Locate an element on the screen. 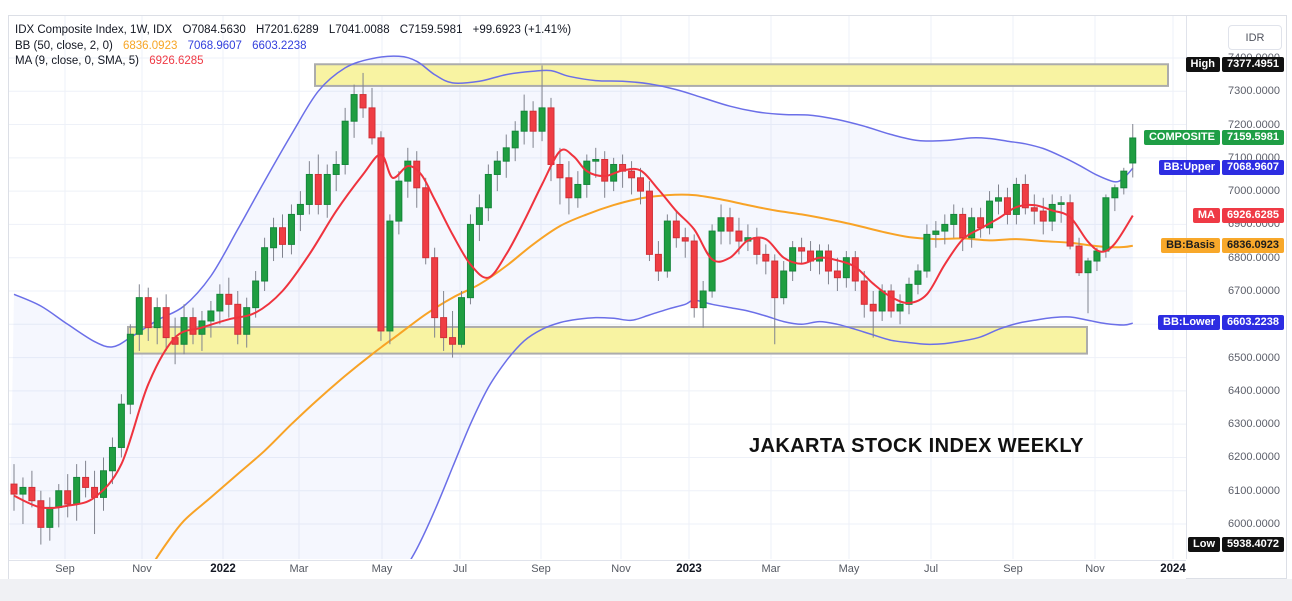  price-tick-label: 7300.0000 is located at coordinates (1254, 91).